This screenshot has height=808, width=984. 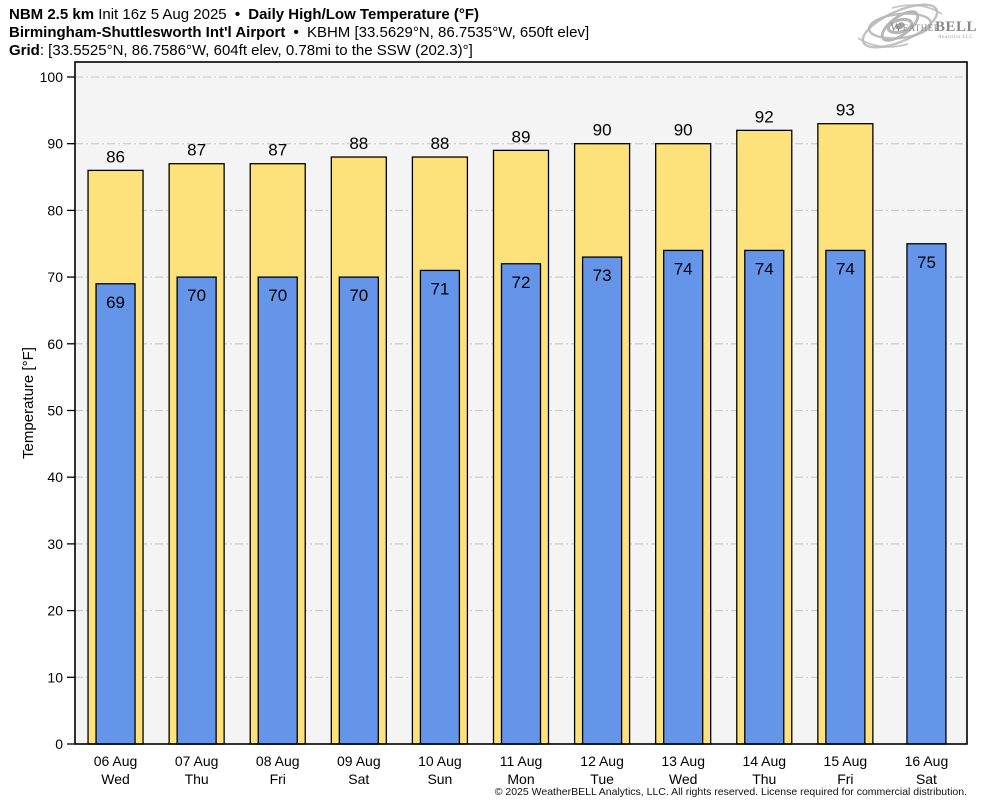 What do you see at coordinates (59, 744) in the screenshot?
I see `y-axis-tick-label: 0` at bounding box center [59, 744].